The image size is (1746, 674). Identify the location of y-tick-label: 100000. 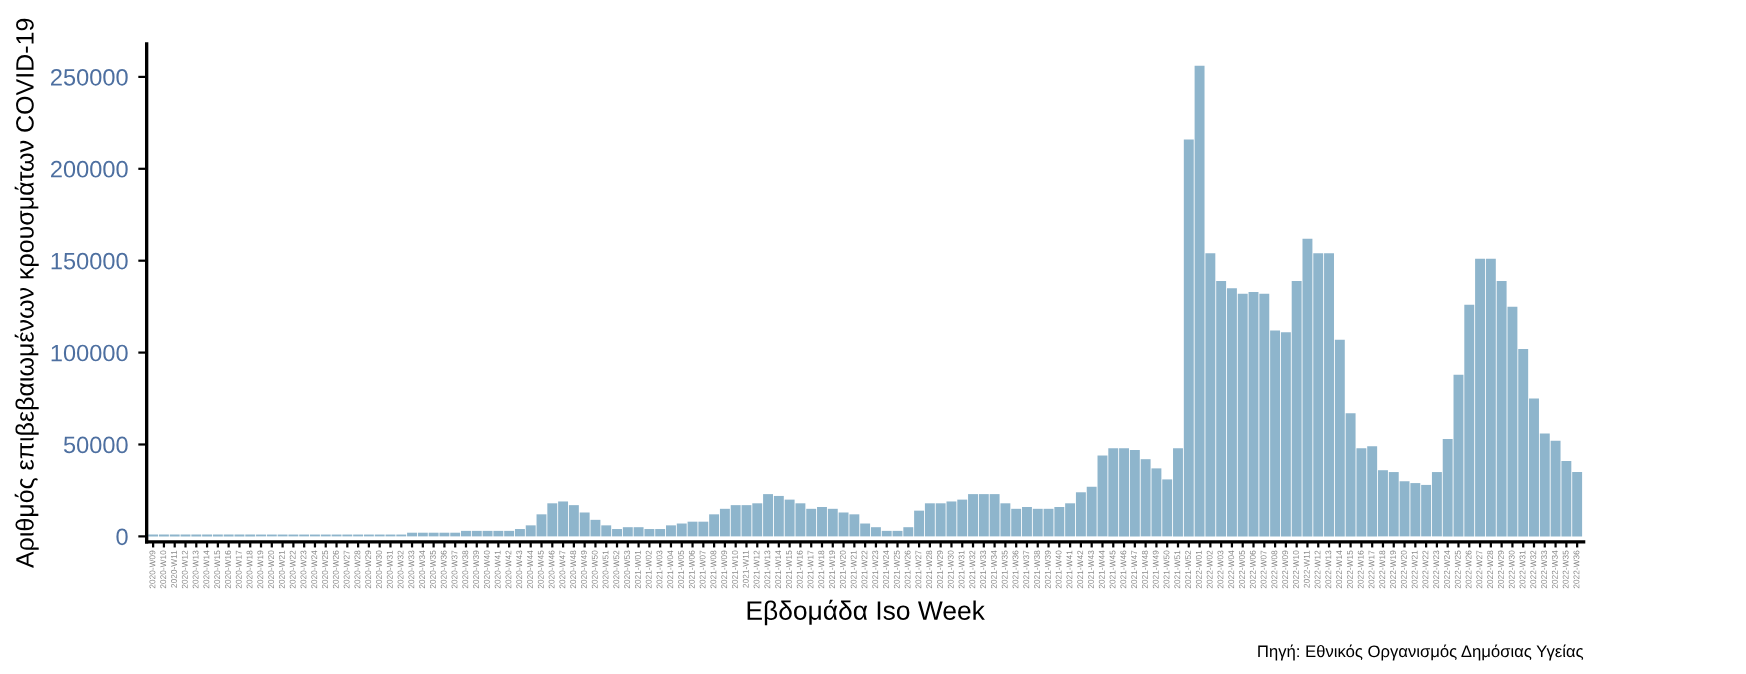
(89, 353).